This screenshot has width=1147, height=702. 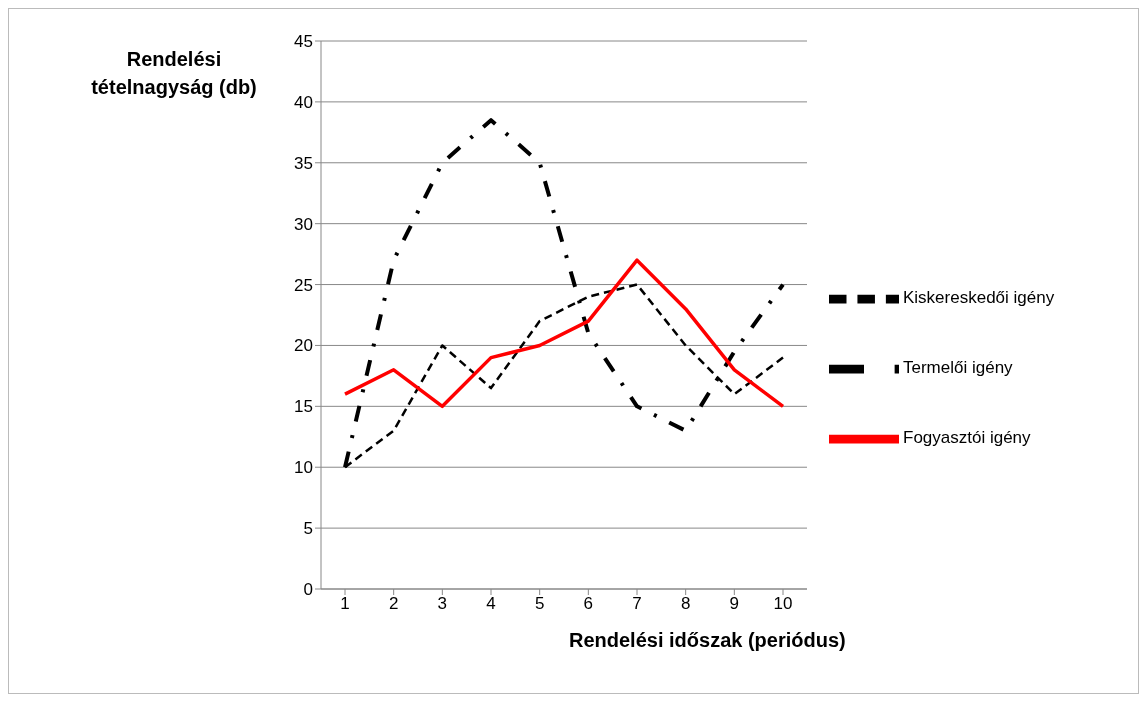 I want to click on y-tick-label: 0, so click(x=308, y=590).